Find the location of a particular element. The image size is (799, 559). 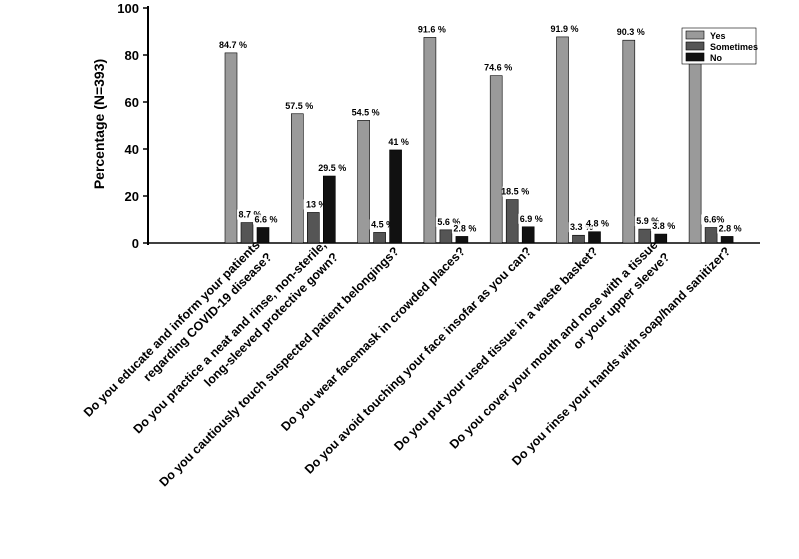

data-label-no-6: 4.8 % is located at coordinates (597, 224).